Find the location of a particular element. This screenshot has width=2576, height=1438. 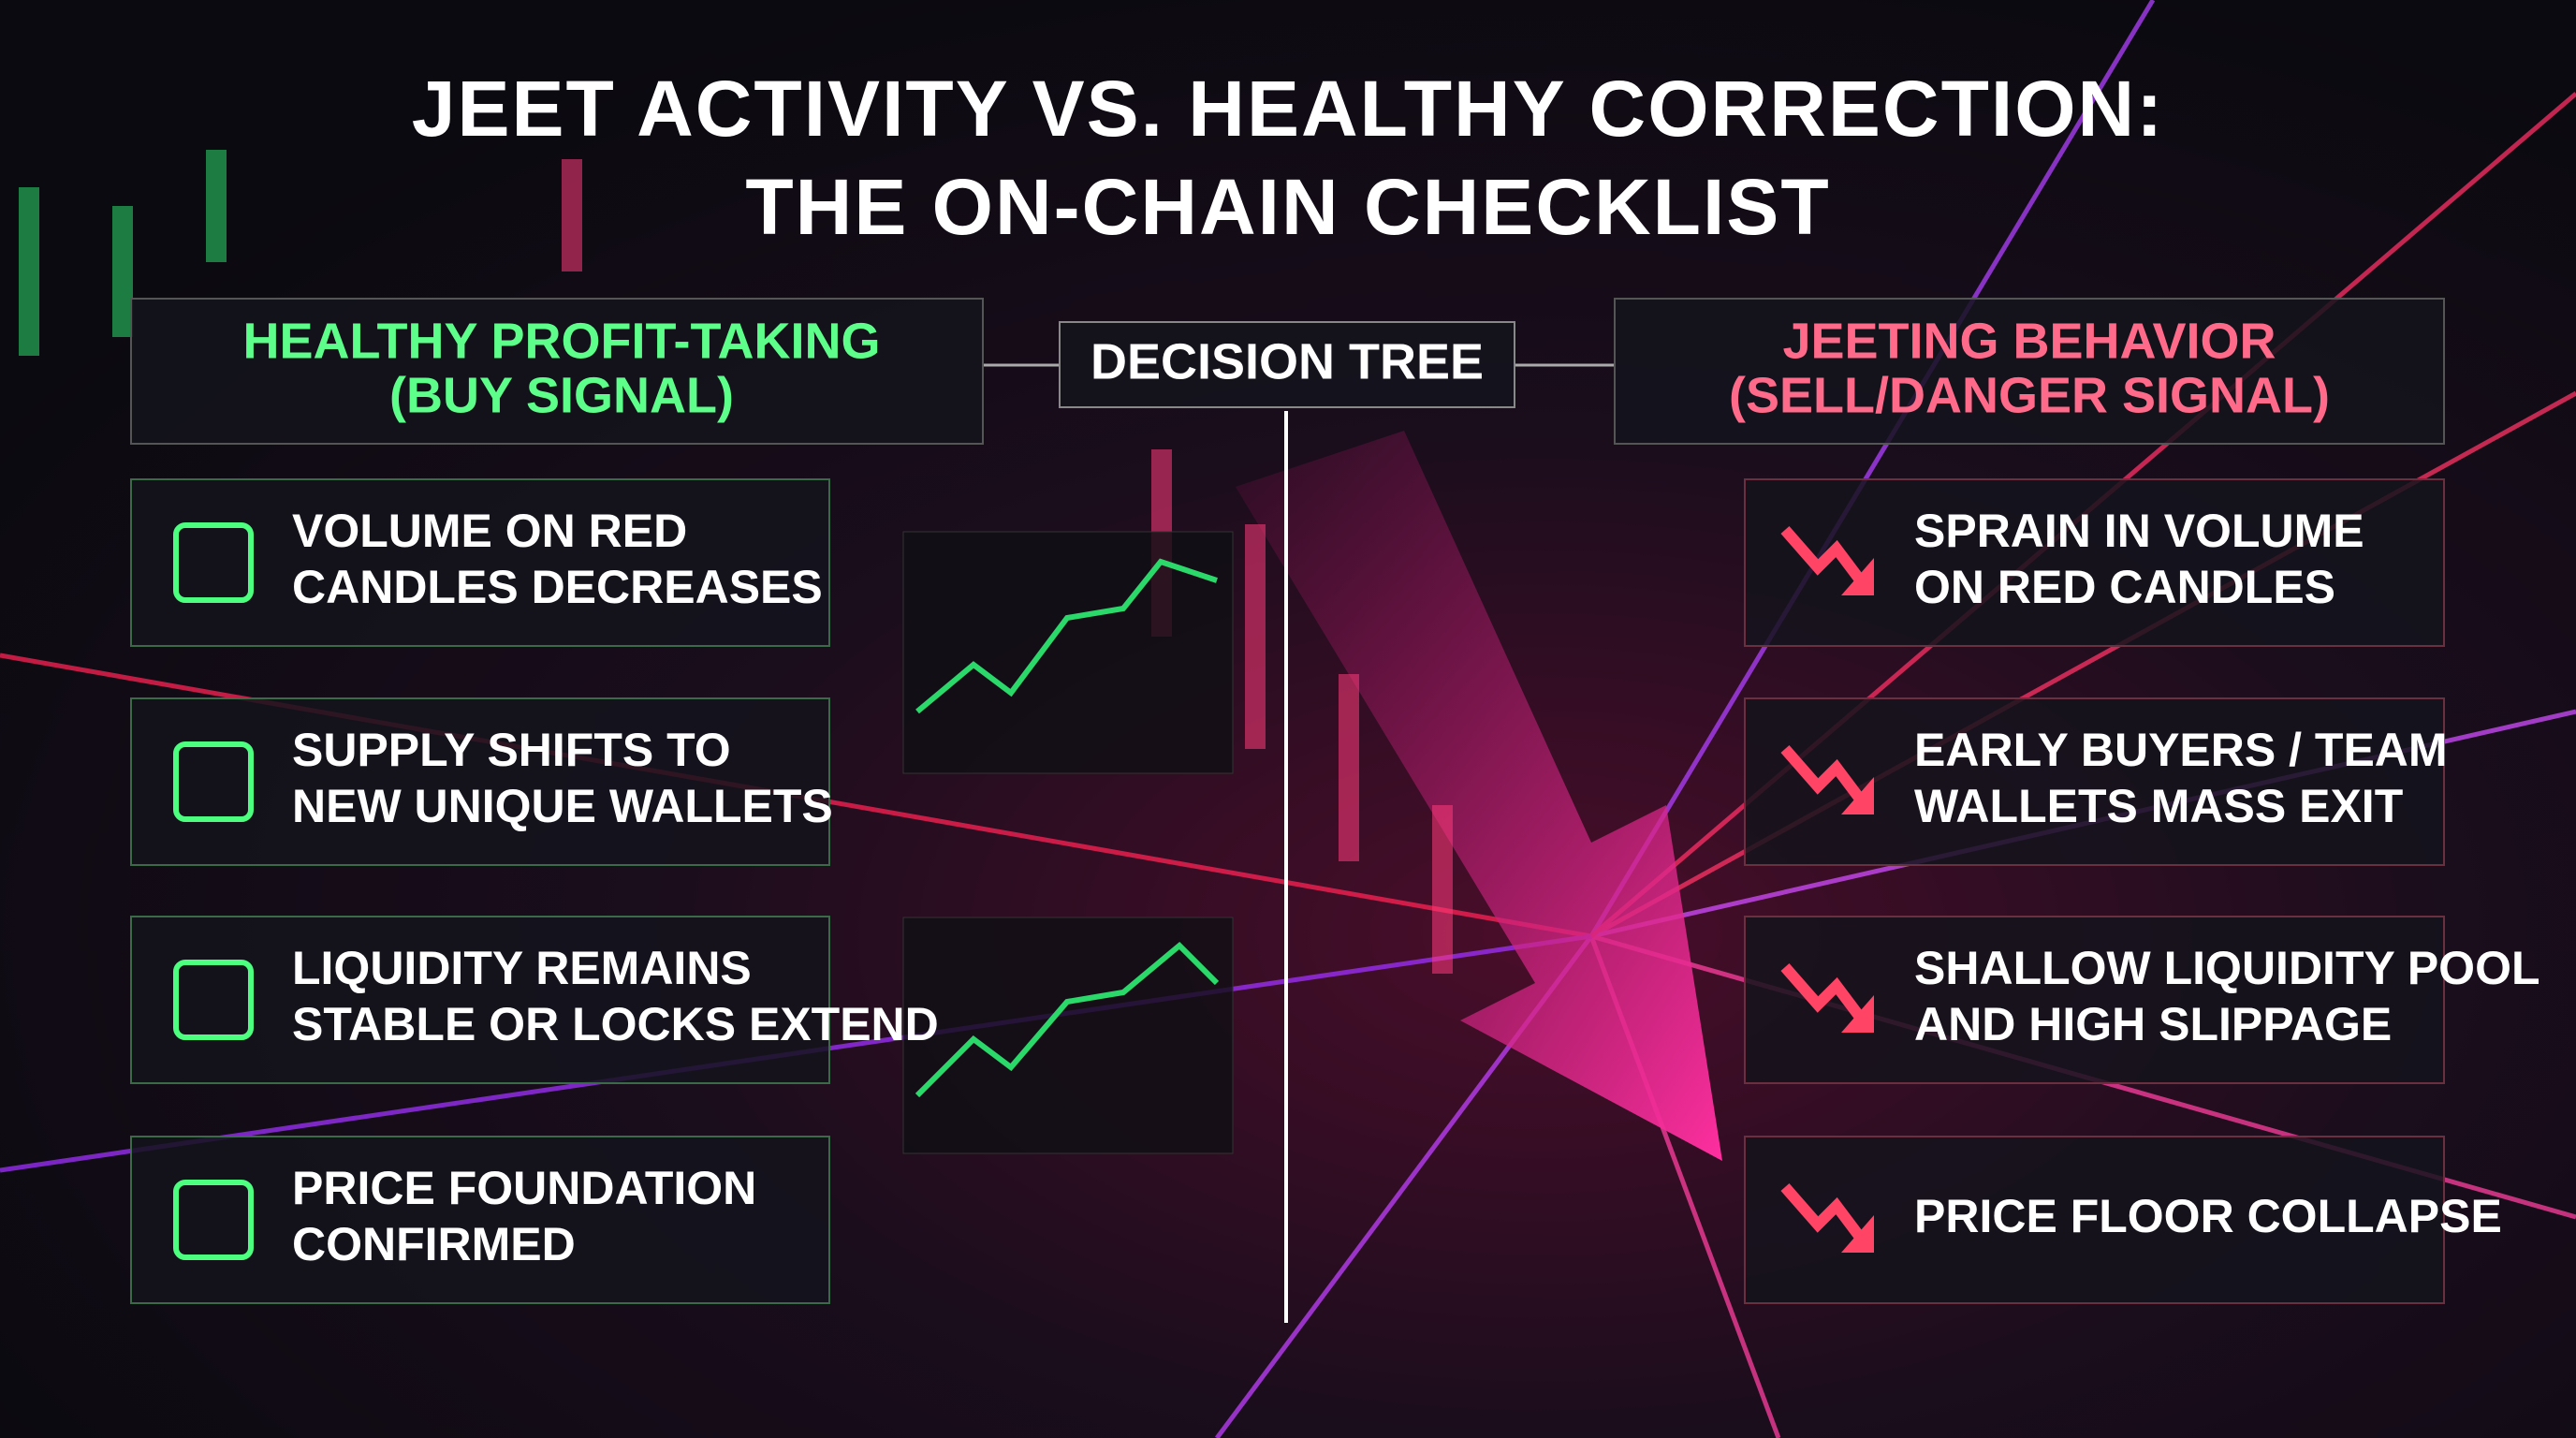

jeeting-heading: JEETING BEHAVIOR is located at coordinates (2029, 341).